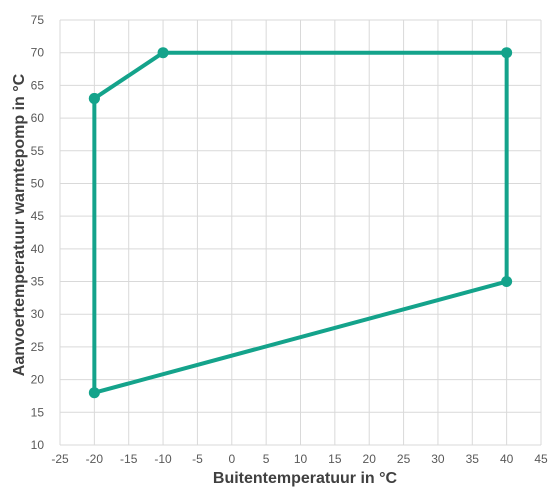 This screenshot has height=488, width=550. I want to click on y-tick-label: 60, so click(38, 118).